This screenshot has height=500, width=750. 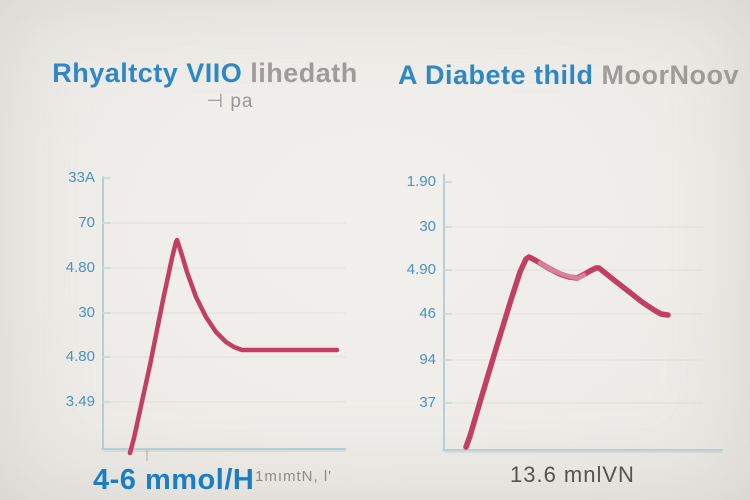 What do you see at coordinates (421, 269) in the screenshot?
I see `right-y-tick-label: 4.90` at bounding box center [421, 269].